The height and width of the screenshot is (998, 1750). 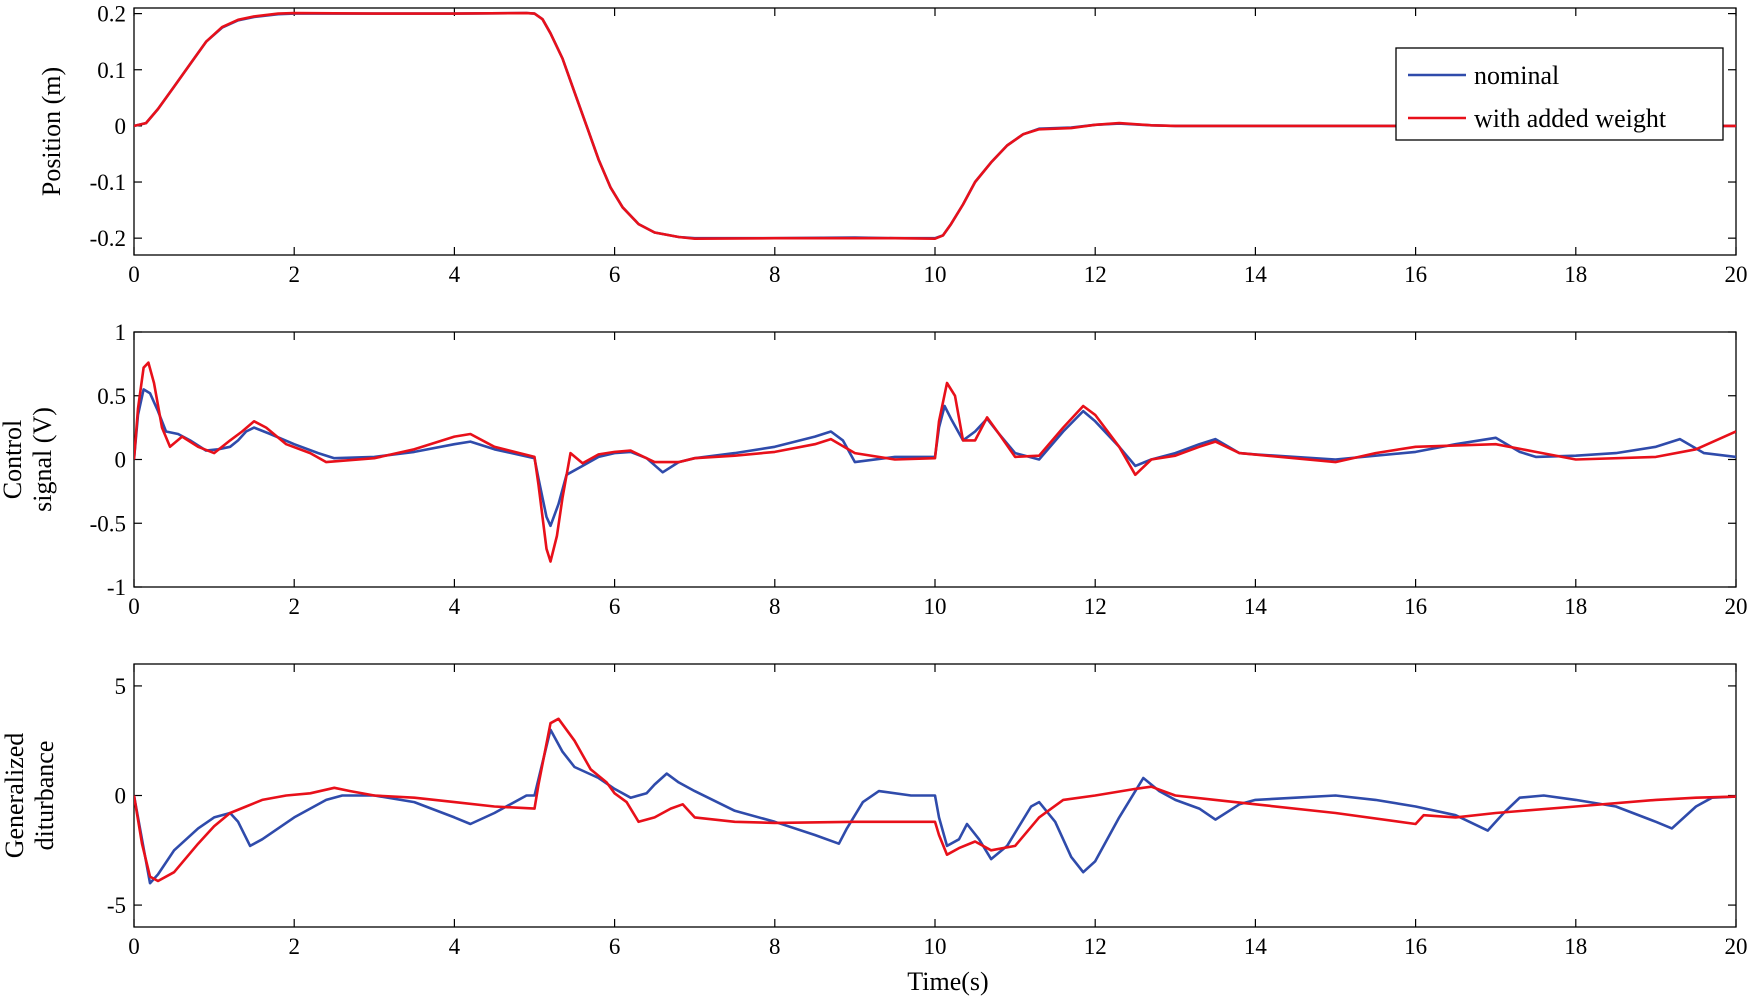 I want to click on legend-box, so click(x=1559, y=94).